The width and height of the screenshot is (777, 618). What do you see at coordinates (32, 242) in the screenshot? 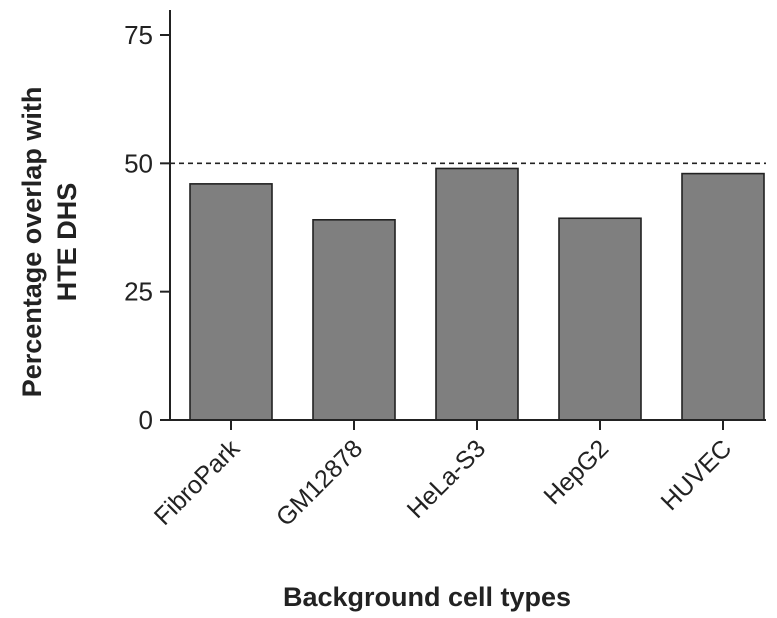
I see `y-axis-title-line-1: Percentage overlap with` at bounding box center [32, 242].